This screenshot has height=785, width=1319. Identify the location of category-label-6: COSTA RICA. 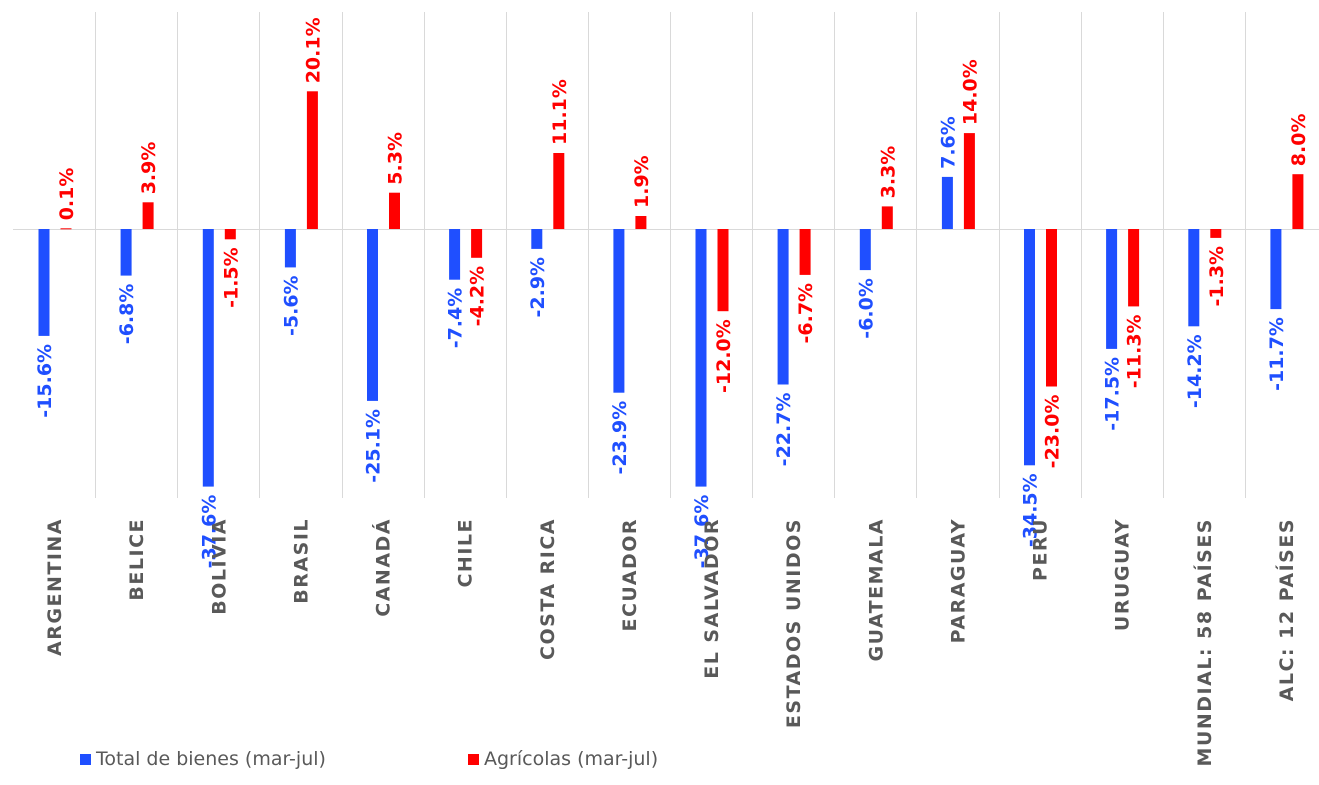
(548, 589).